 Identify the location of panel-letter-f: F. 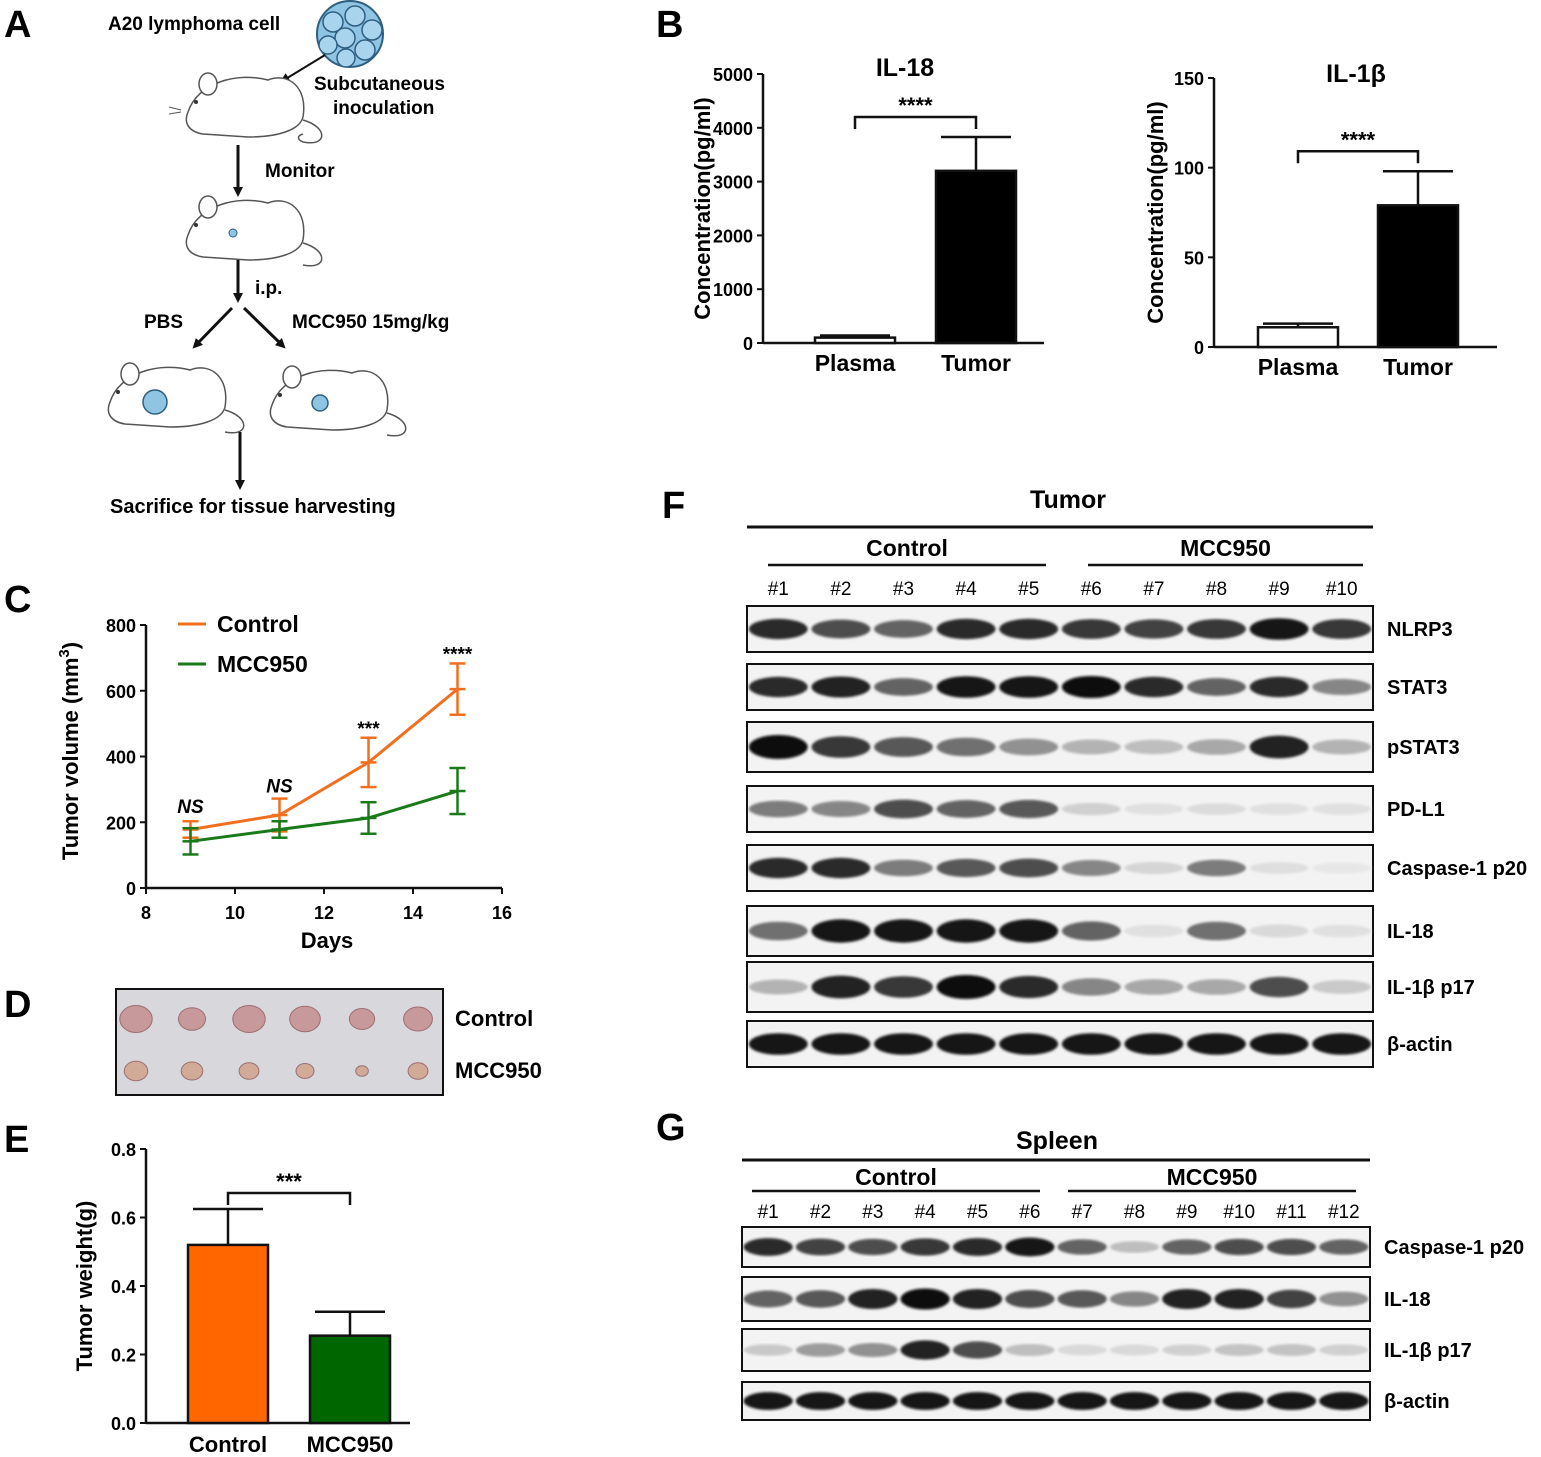
(673, 506).